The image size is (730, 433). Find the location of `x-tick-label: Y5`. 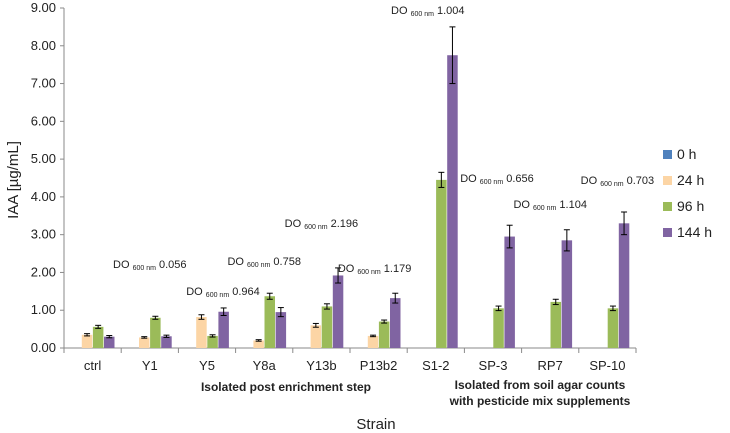

x-tick-label: Y5 is located at coordinates (207, 365).